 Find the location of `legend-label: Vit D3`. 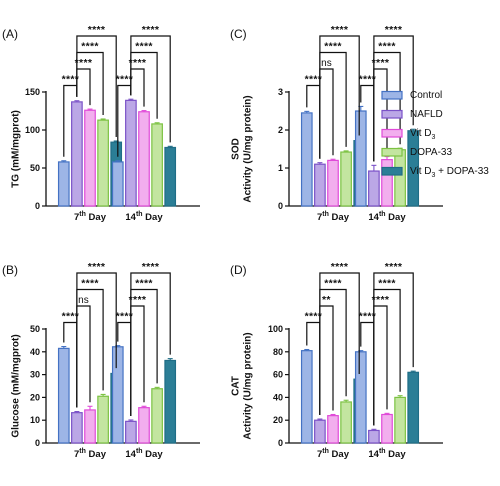

legend-label: Vit D3 is located at coordinates (423, 134).